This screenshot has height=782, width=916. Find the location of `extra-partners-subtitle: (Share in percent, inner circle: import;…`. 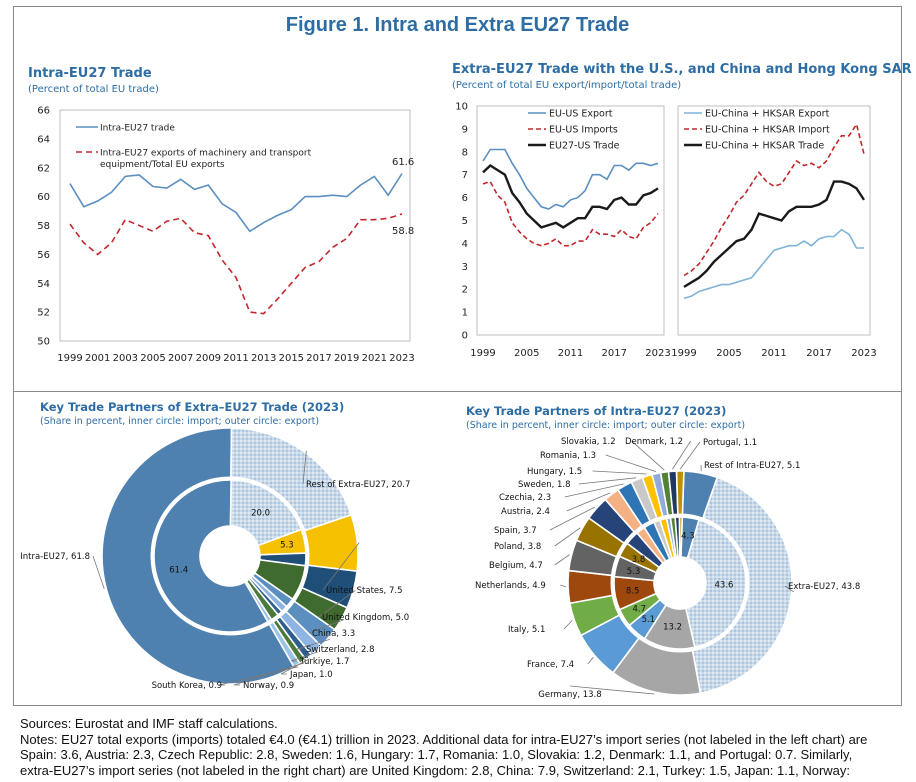

extra-partners-subtitle: (Share in percent, inner circle: import;… is located at coordinates (180, 421).